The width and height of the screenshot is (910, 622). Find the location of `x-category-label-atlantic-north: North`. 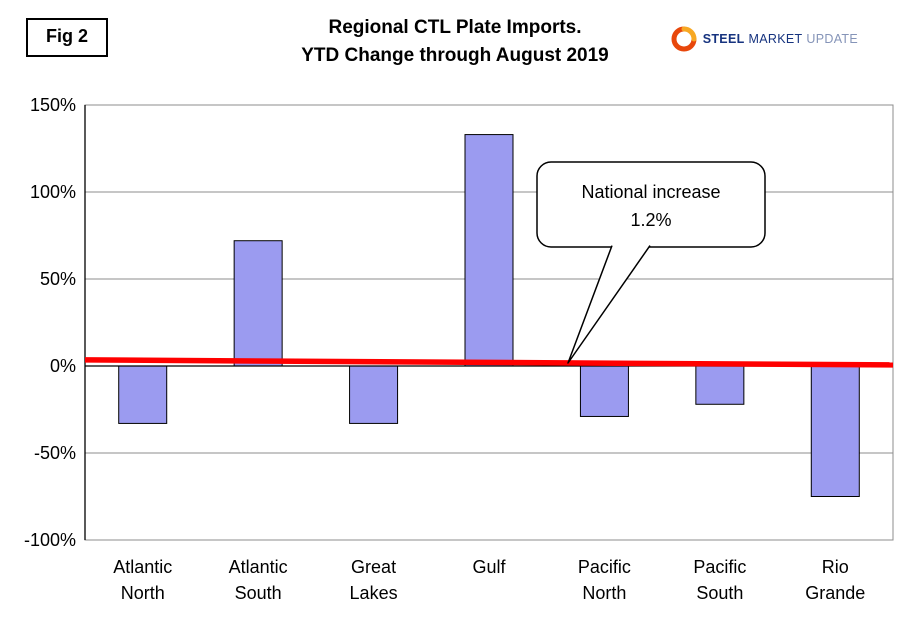

x-category-label-atlantic-north: North is located at coordinates (143, 593).